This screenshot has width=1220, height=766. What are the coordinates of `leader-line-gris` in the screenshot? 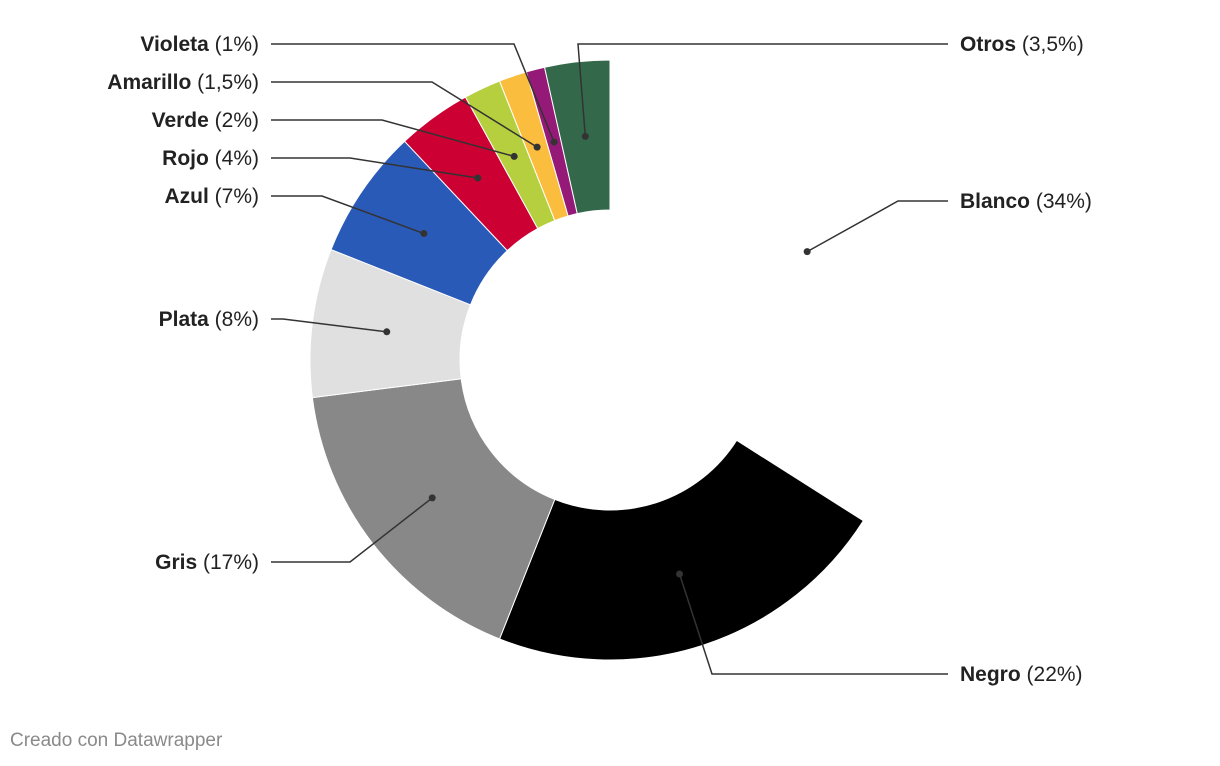 It's located at (352, 530).